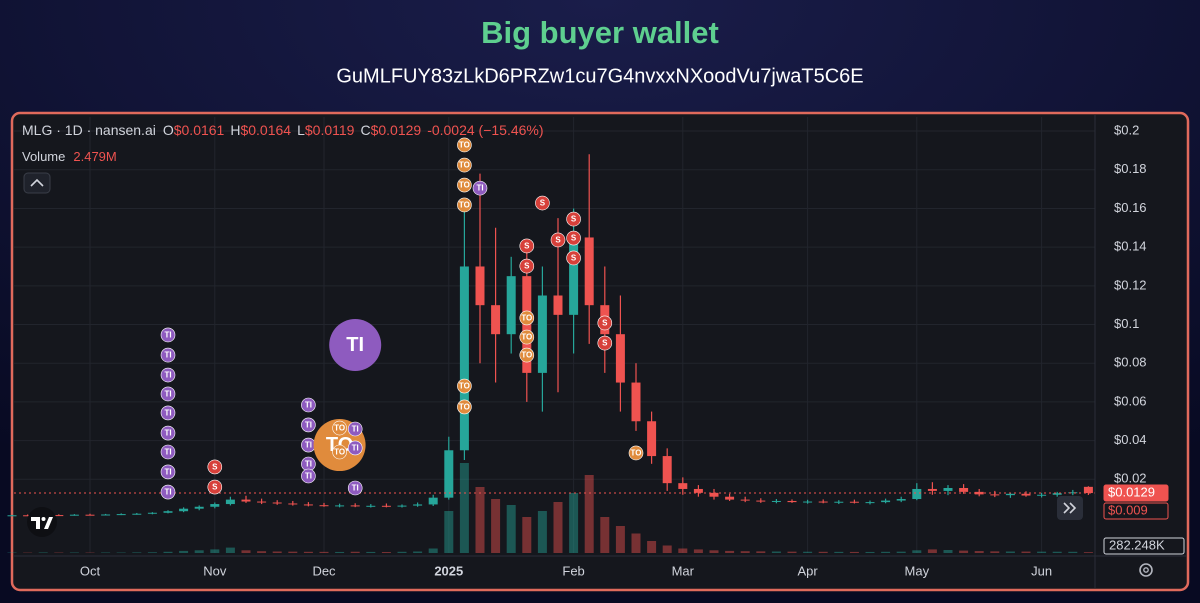  Describe the element at coordinates (1126, 323) in the screenshot. I see `y-tick-label: $0.1` at that location.